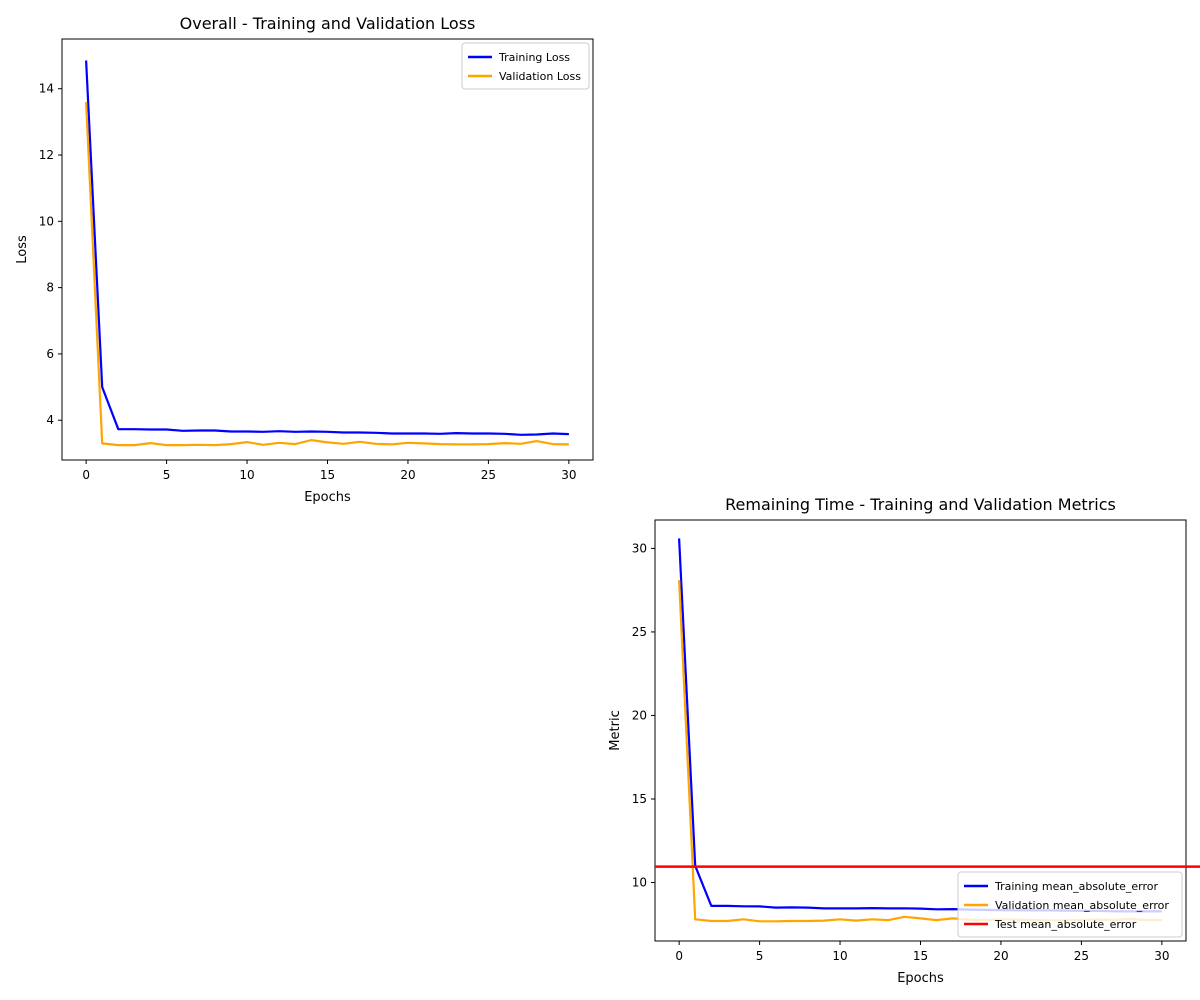  Describe the element at coordinates (639, 799) in the screenshot. I see `y-tick-label: 15` at that location.